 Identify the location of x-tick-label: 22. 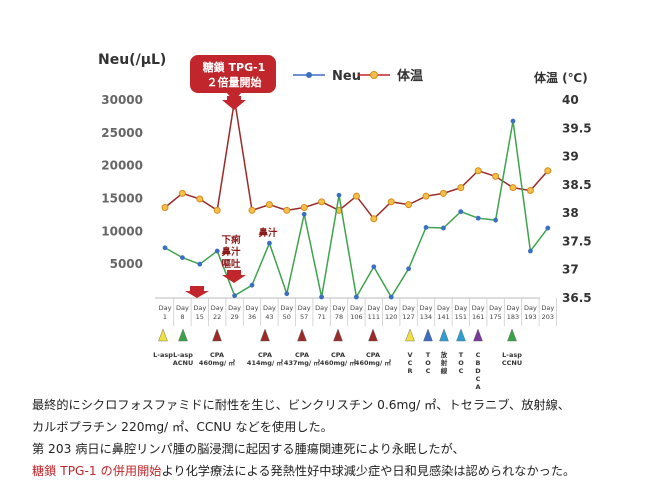
(217, 317).